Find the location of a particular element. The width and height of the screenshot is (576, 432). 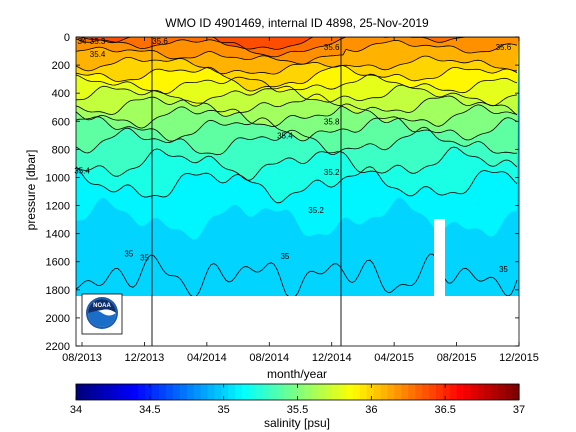

contour-36.35 is located at coordinates (296, 43).